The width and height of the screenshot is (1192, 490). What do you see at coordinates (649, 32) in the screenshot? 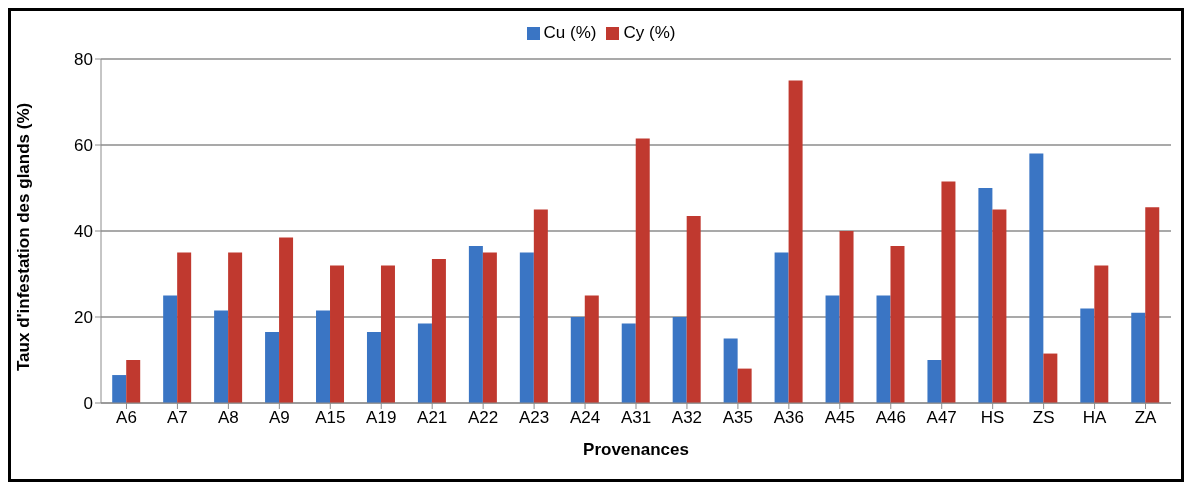
I see `legend-label: Cy (%)` at bounding box center [649, 32].